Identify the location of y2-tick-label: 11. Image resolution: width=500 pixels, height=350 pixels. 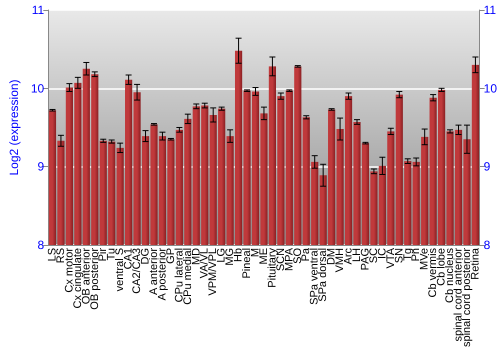
(490, 10).